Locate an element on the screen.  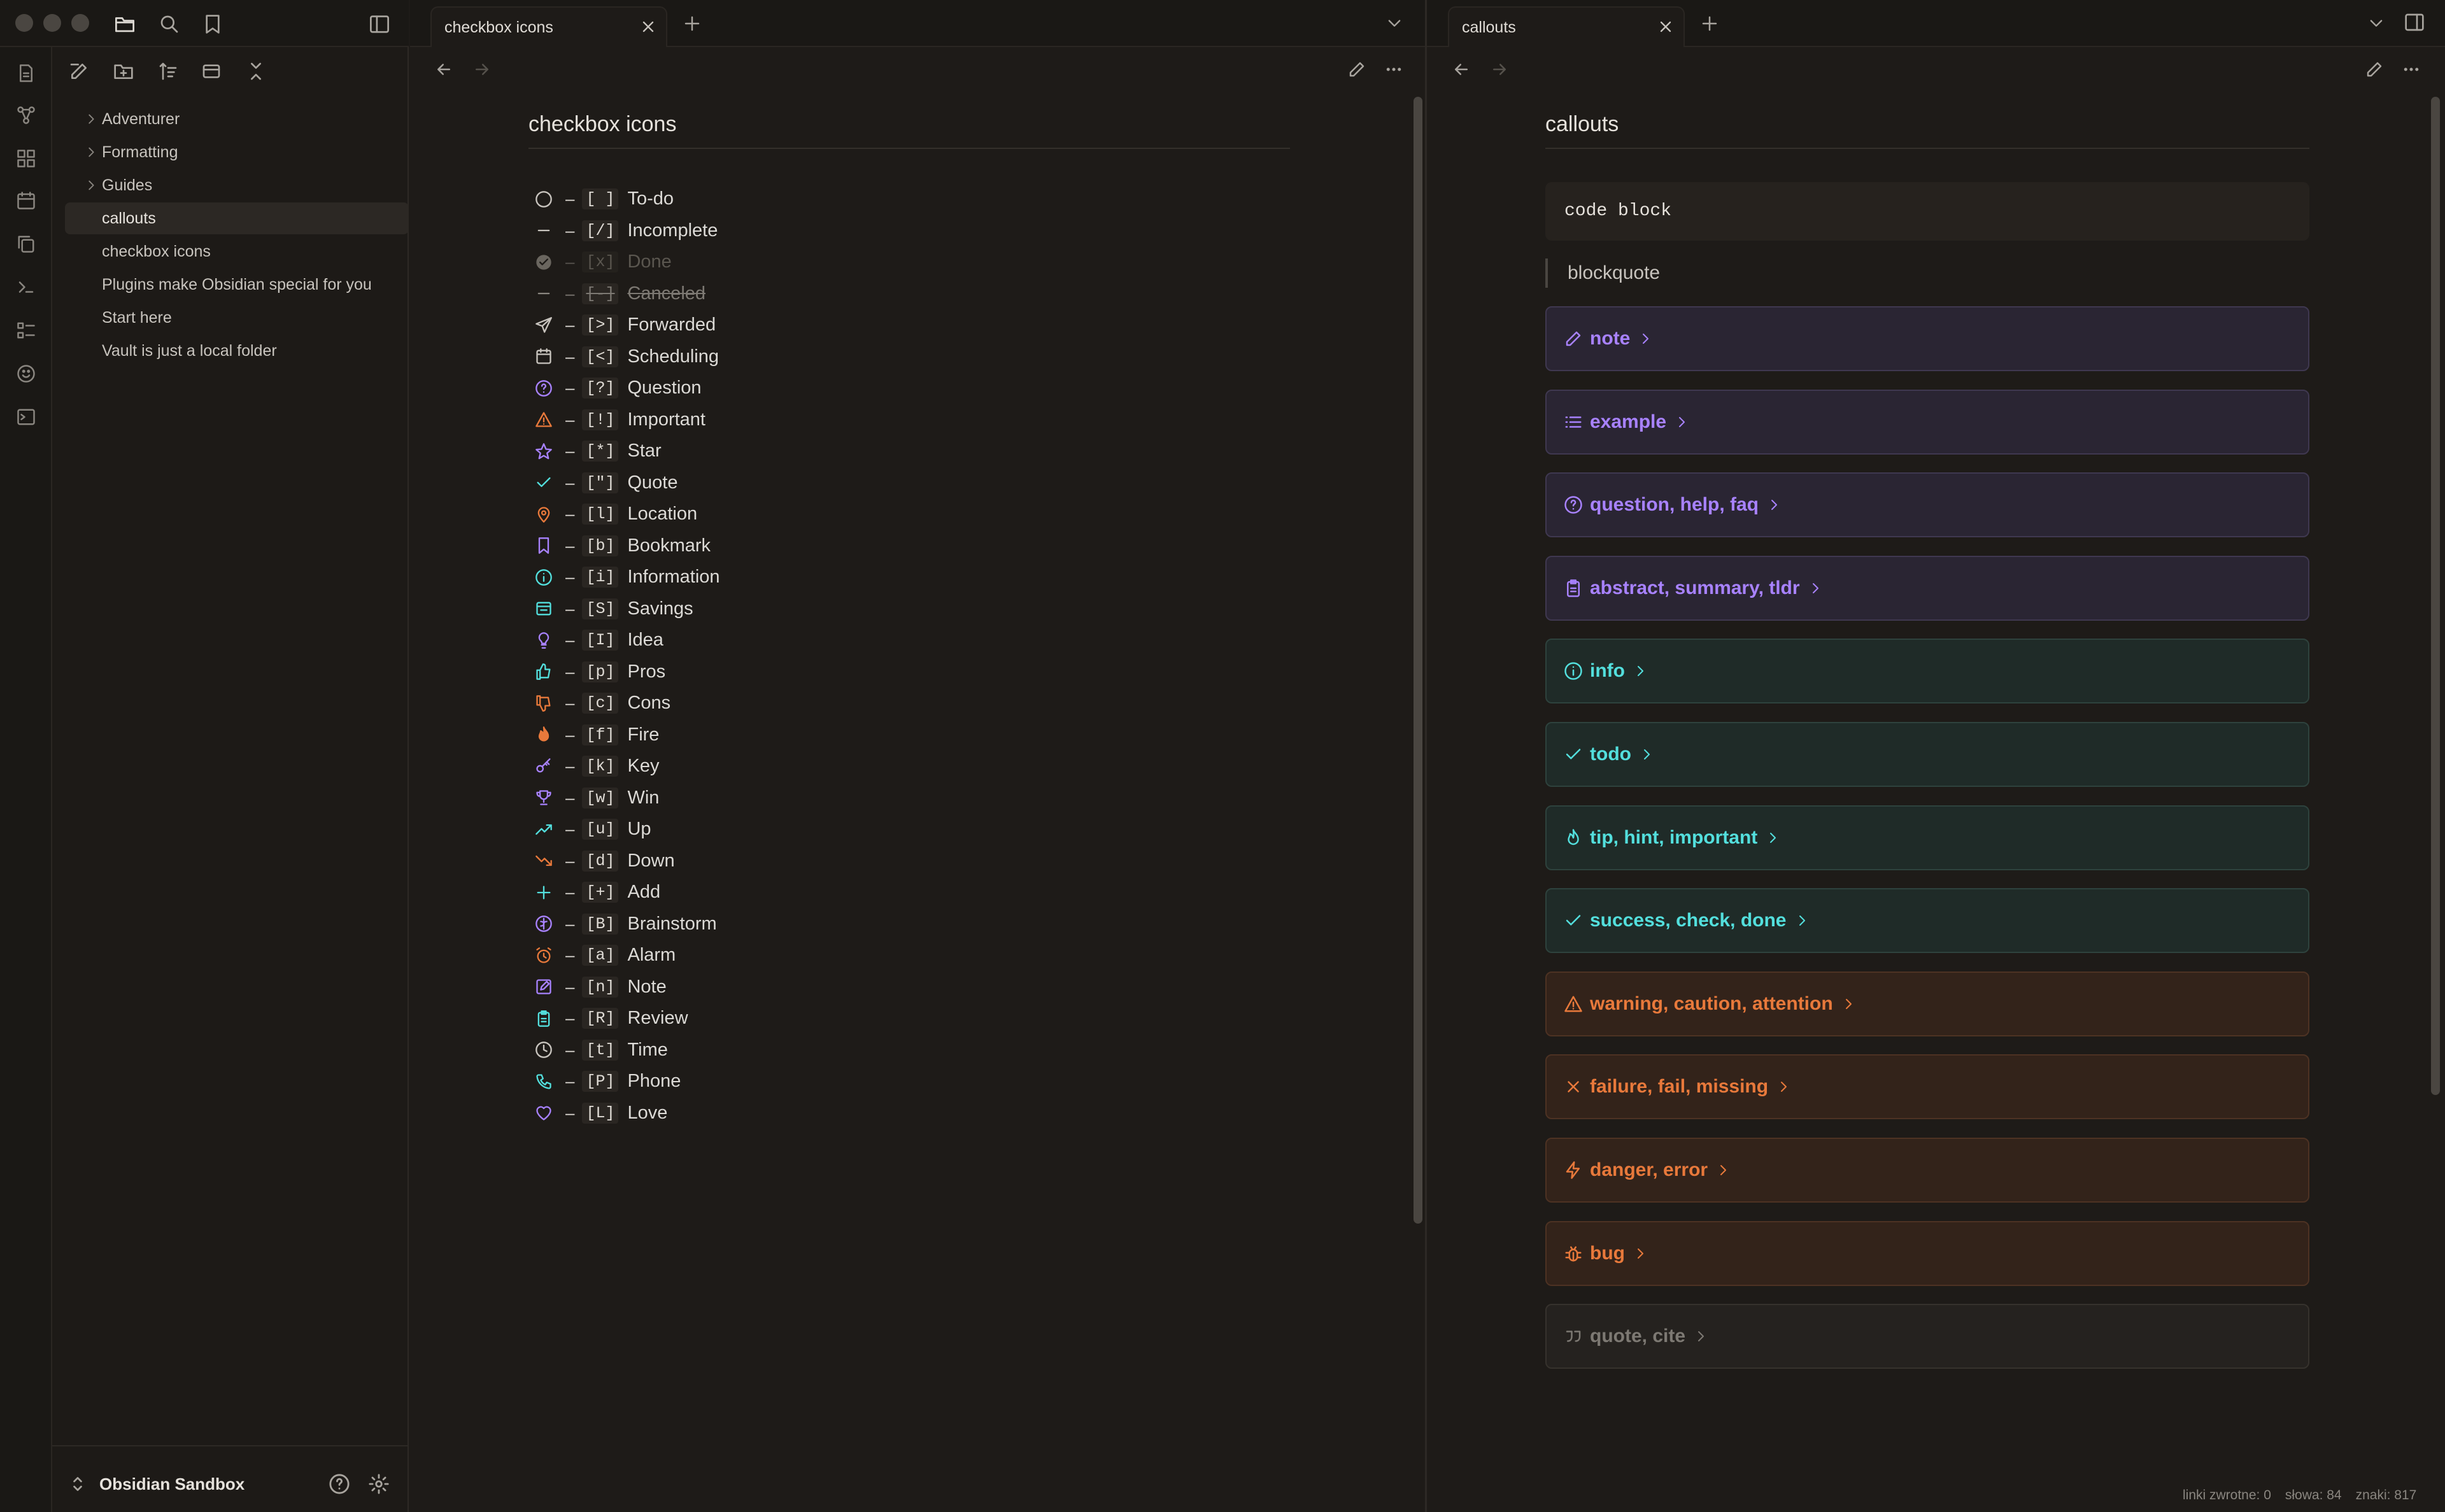
callout: example is located at coordinates (1927, 422).